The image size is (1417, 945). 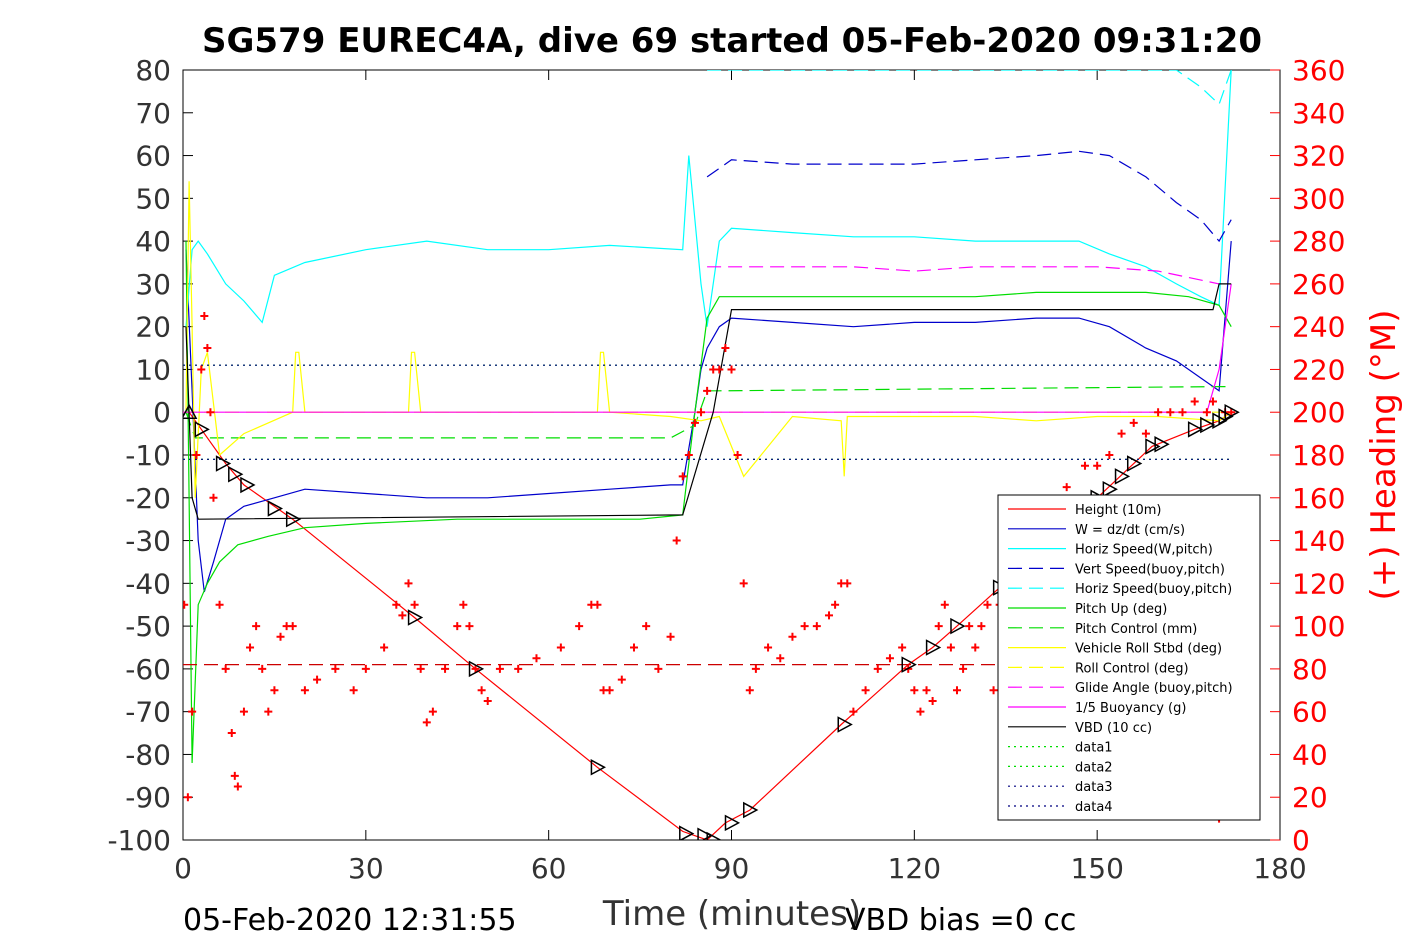 What do you see at coordinates (731, 914) in the screenshot?
I see `x-axis-label: Time (minutes)` at bounding box center [731, 914].